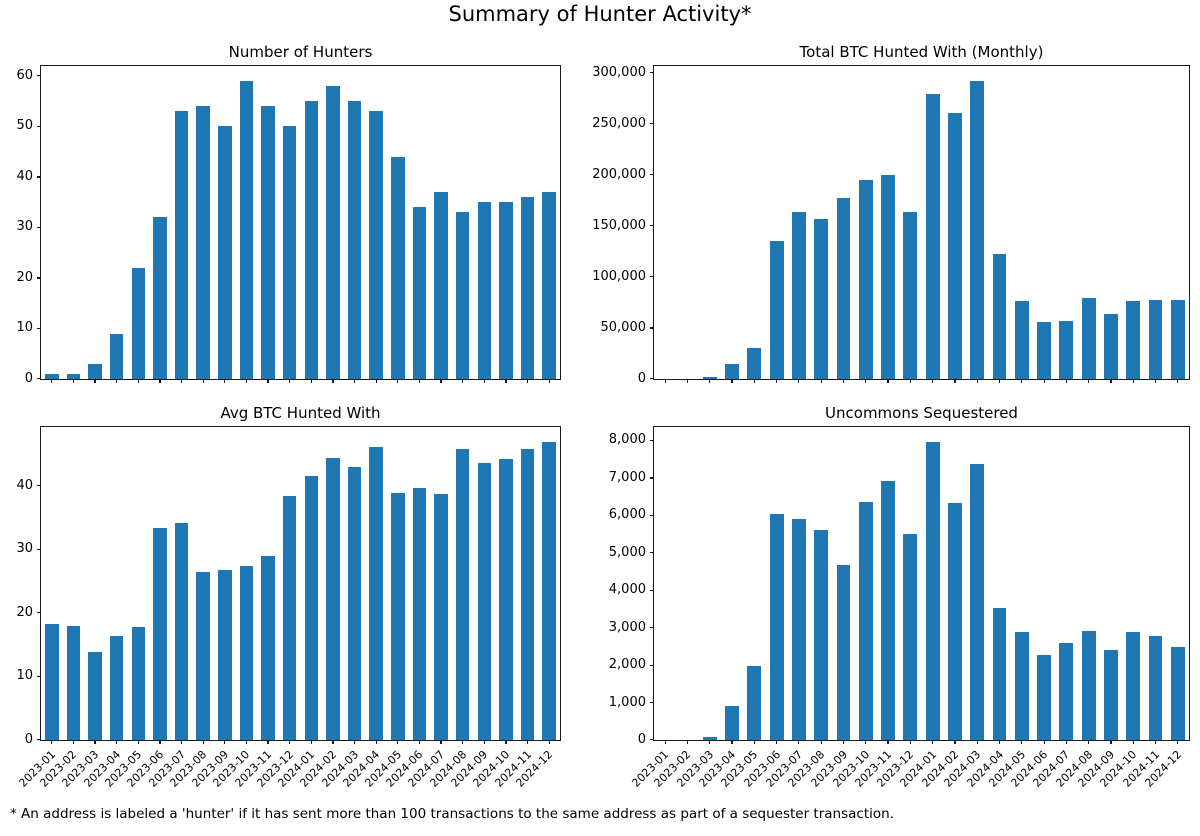 The image size is (1200, 836). What do you see at coordinates (641, 378) in the screenshot?
I see `y-tick-label: 0` at bounding box center [641, 378].